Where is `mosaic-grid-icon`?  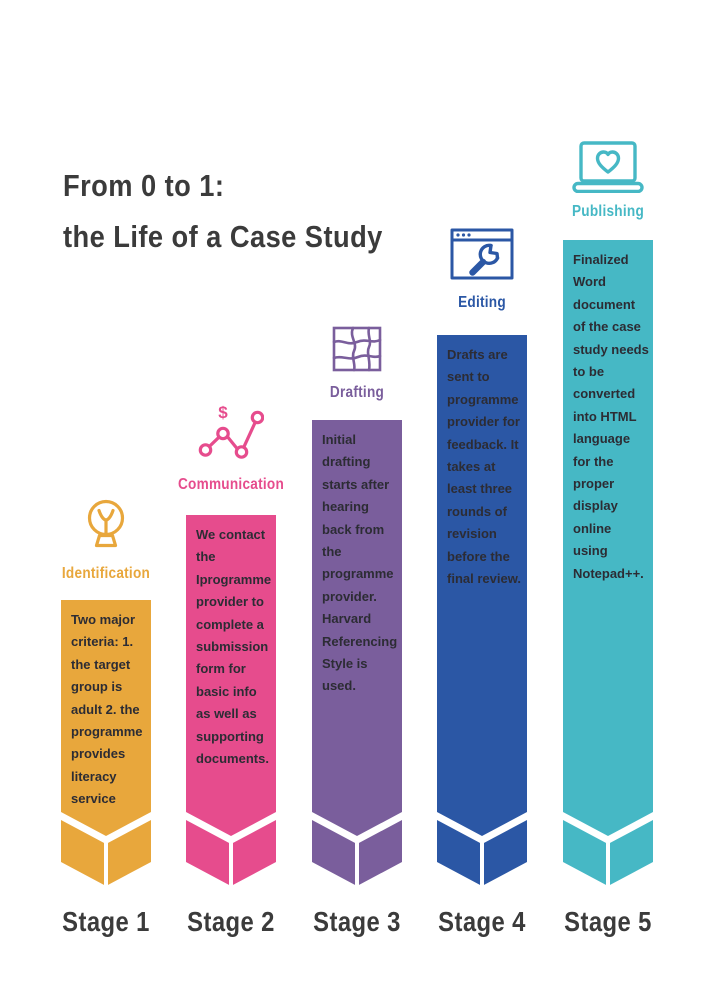
mosaic-grid-icon is located at coordinates (357, 349).